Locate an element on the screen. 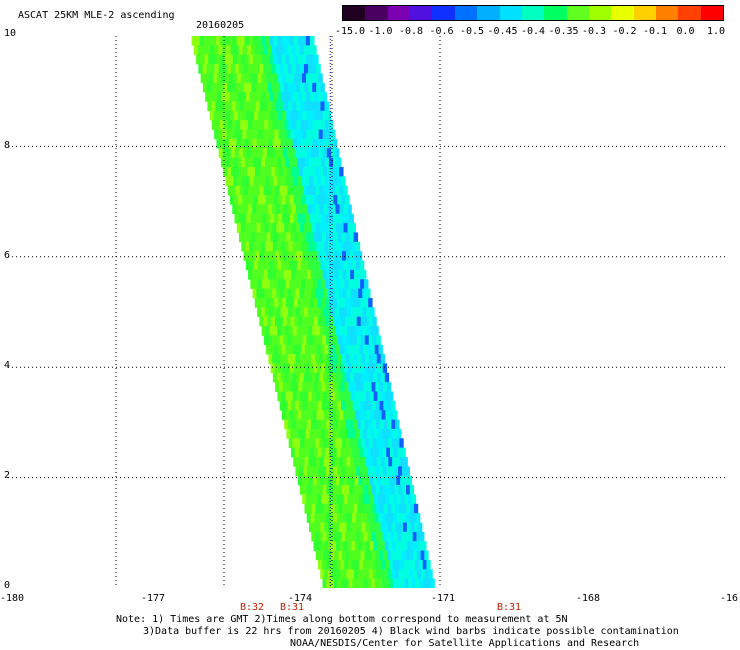 Image resolution: width=740 pixels, height=650 pixels. colorbar-label: -0.4 is located at coordinates (533, 31).